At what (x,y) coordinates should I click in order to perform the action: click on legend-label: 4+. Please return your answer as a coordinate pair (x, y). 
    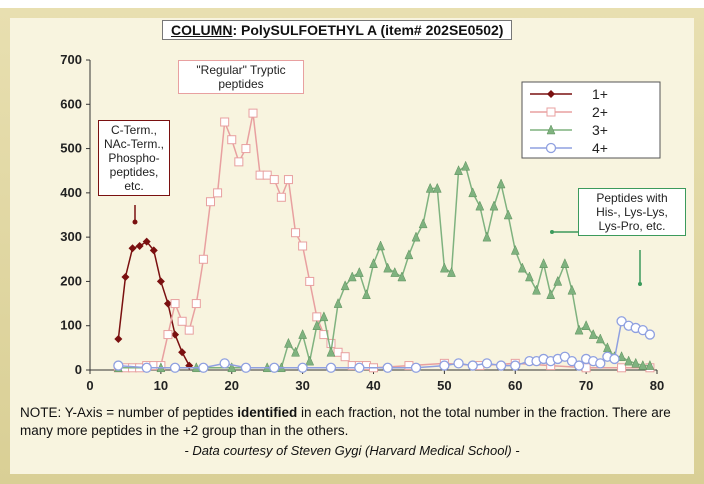
    Looking at the image, I should click on (600, 148).